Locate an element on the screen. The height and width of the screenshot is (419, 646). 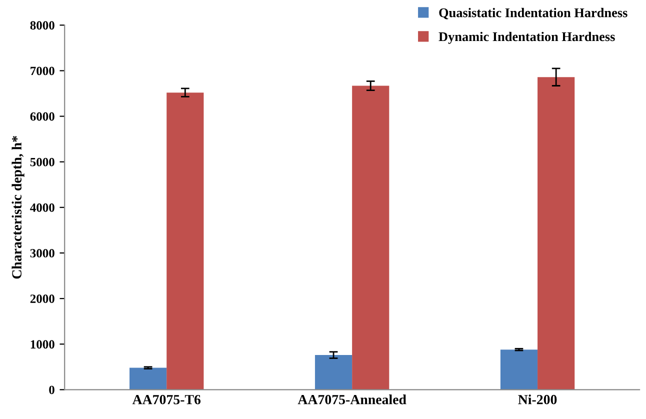
y-tick-label: 8000 is located at coordinates (42, 25).